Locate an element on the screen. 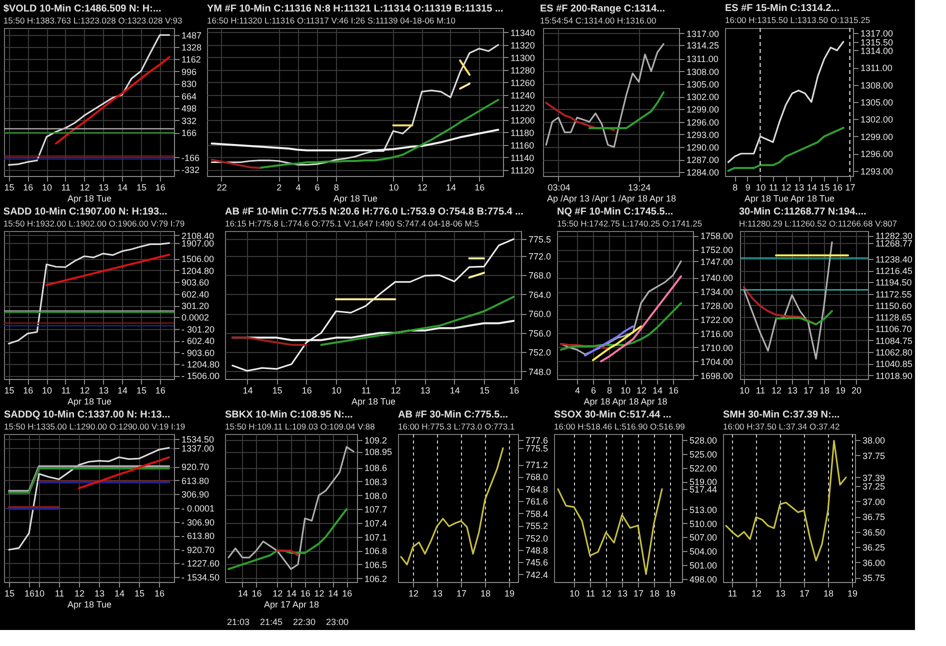 This screenshot has height=646, width=946. y-tick-label: -332 is located at coordinates (191, 170).